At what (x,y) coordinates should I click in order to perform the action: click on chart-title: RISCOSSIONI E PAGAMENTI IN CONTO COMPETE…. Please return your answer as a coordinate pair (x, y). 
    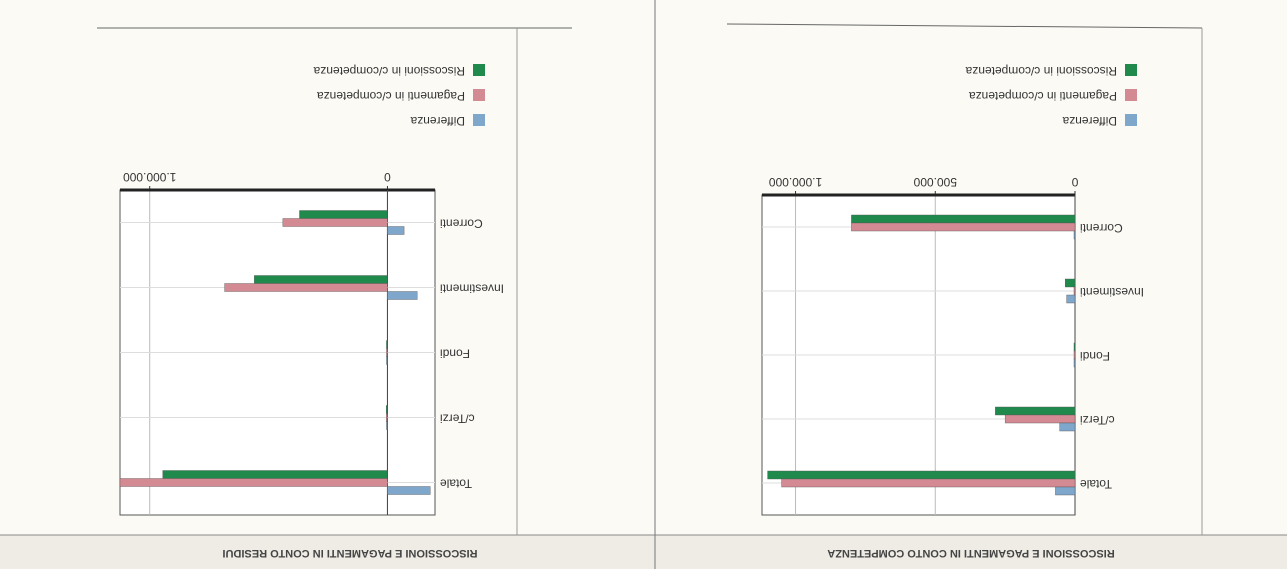
    Looking at the image, I should click on (971, 553).